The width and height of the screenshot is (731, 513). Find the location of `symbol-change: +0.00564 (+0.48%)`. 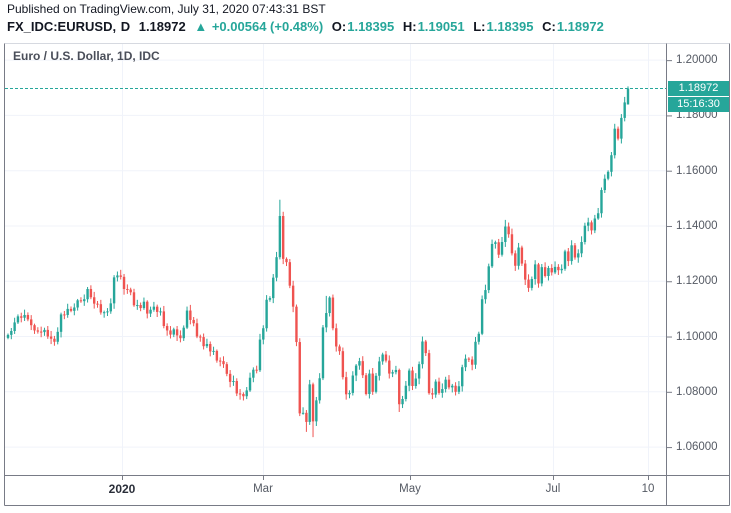

symbol-change: +0.00564 (+0.48%) is located at coordinates (267, 26).